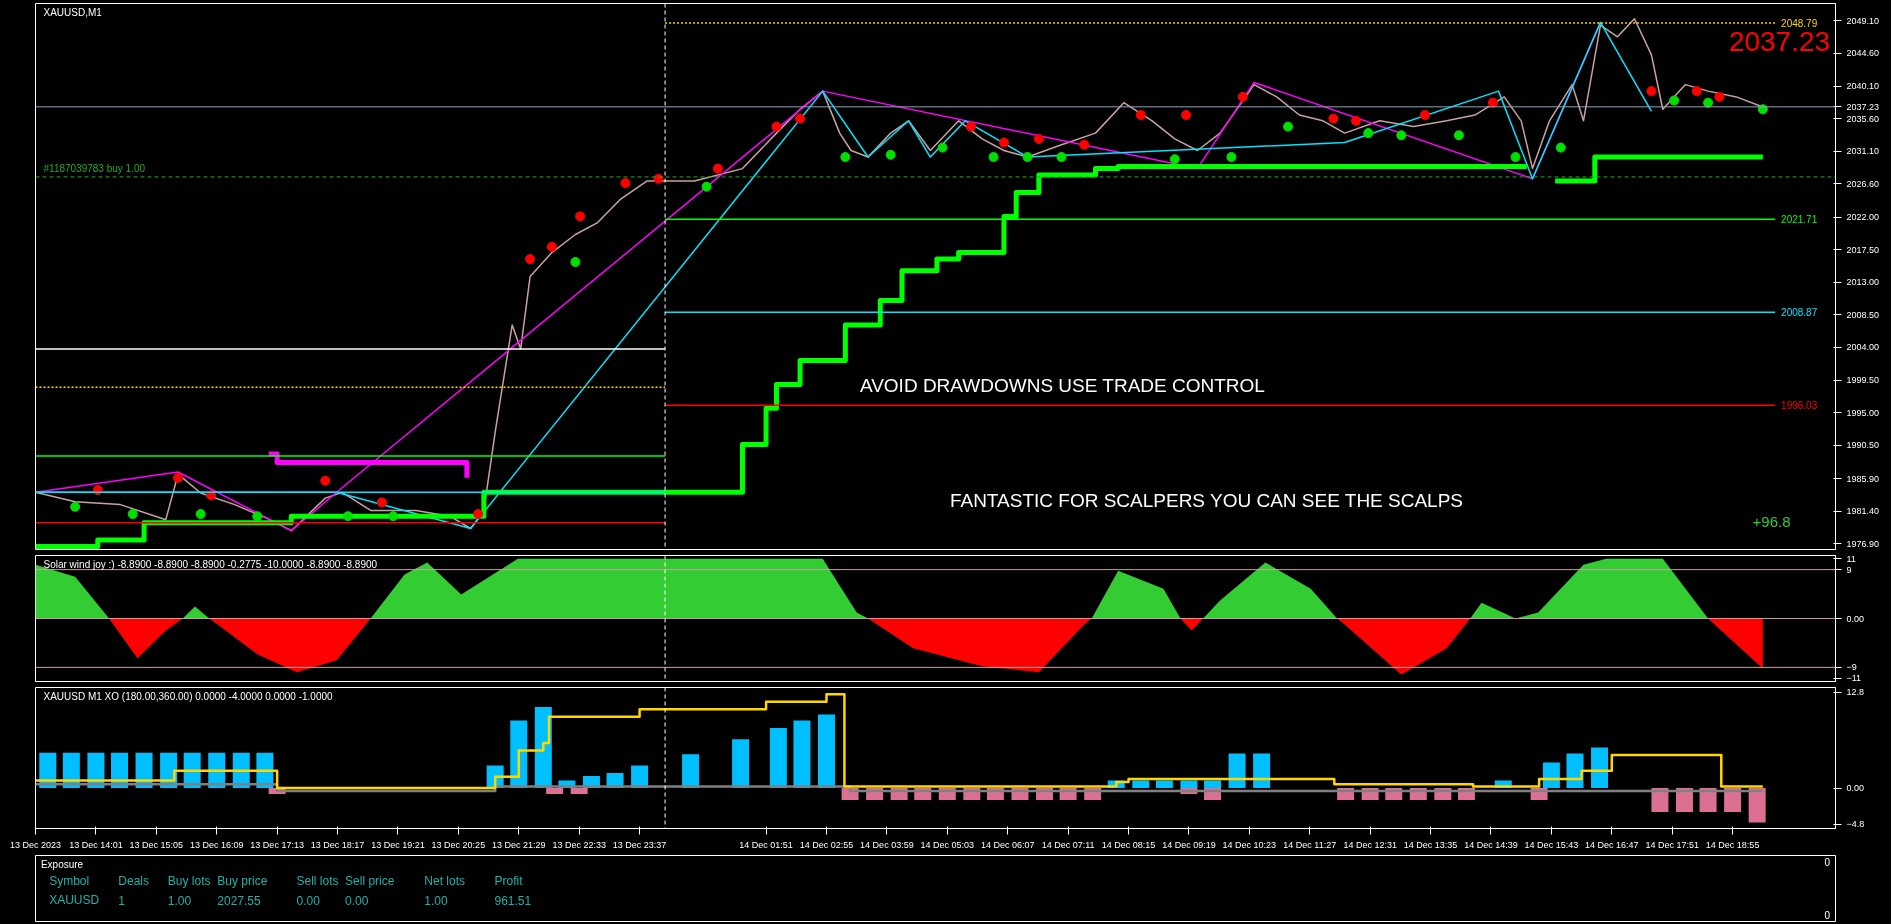 This screenshot has height=924, width=1891. What do you see at coordinates (1672, 844) in the screenshot?
I see `x-tick-label: 14 Dec 17:51` at bounding box center [1672, 844].